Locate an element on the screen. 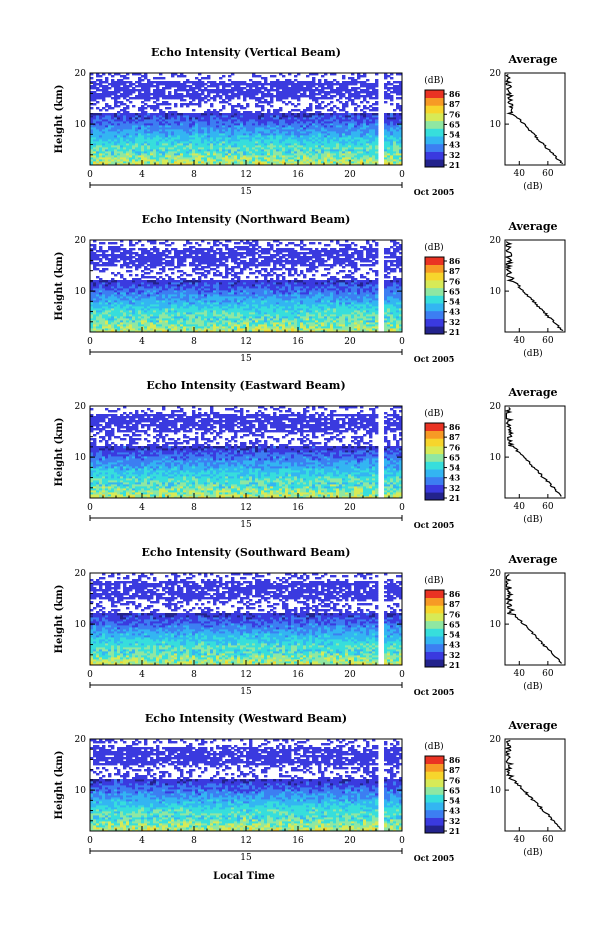 The image size is (616, 929). profile-x-label: (dB) is located at coordinates (532, 186).